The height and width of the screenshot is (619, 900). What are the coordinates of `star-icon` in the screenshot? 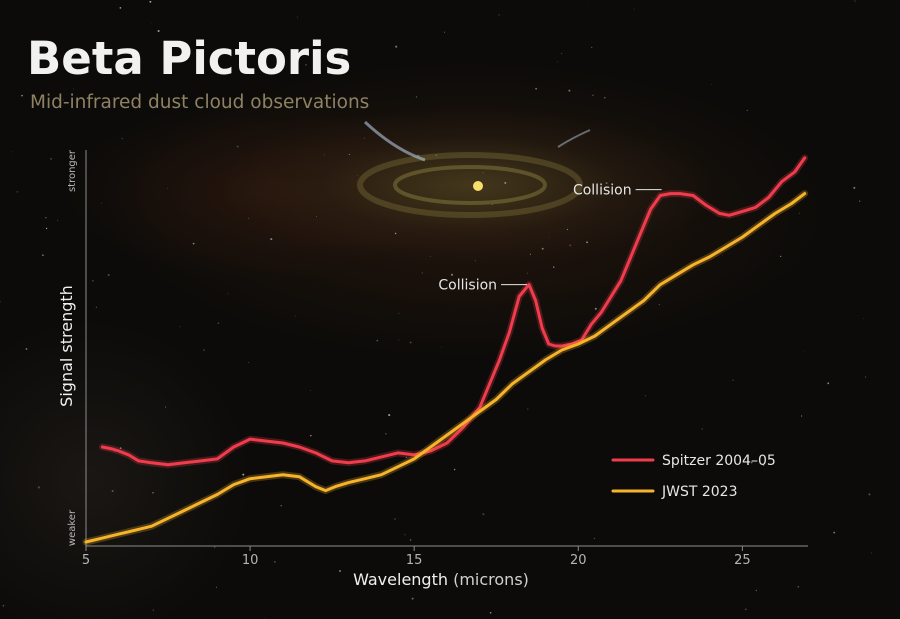 It's located at (478, 186).